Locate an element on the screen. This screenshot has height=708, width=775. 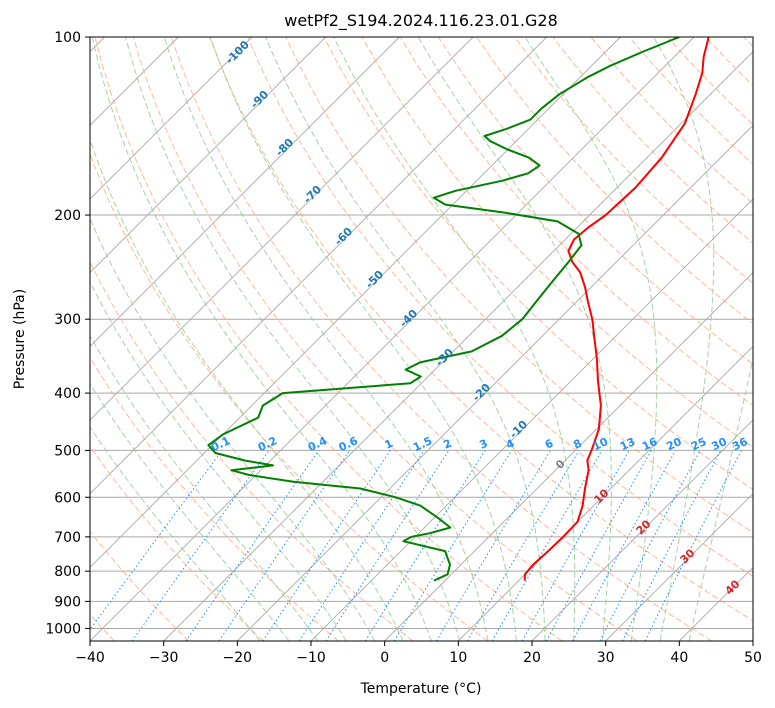
y-tick-label: 1000 is located at coordinates (63, 629).